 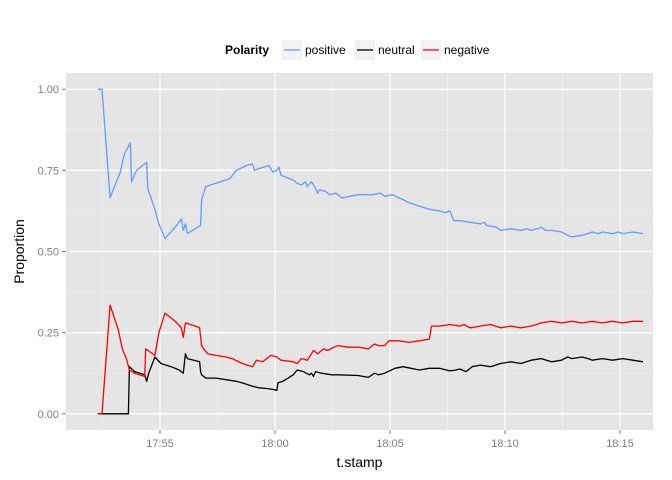 What do you see at coordinates (396, 50) in the screenshot?
I see `legend-label-neutral: neutral` at bounding box center [396, 50].